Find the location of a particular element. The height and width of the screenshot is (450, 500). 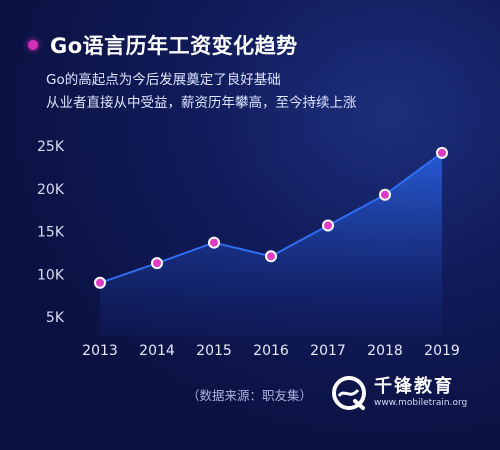

x-tick-label: 2013 is located at coordinates (100, 351).